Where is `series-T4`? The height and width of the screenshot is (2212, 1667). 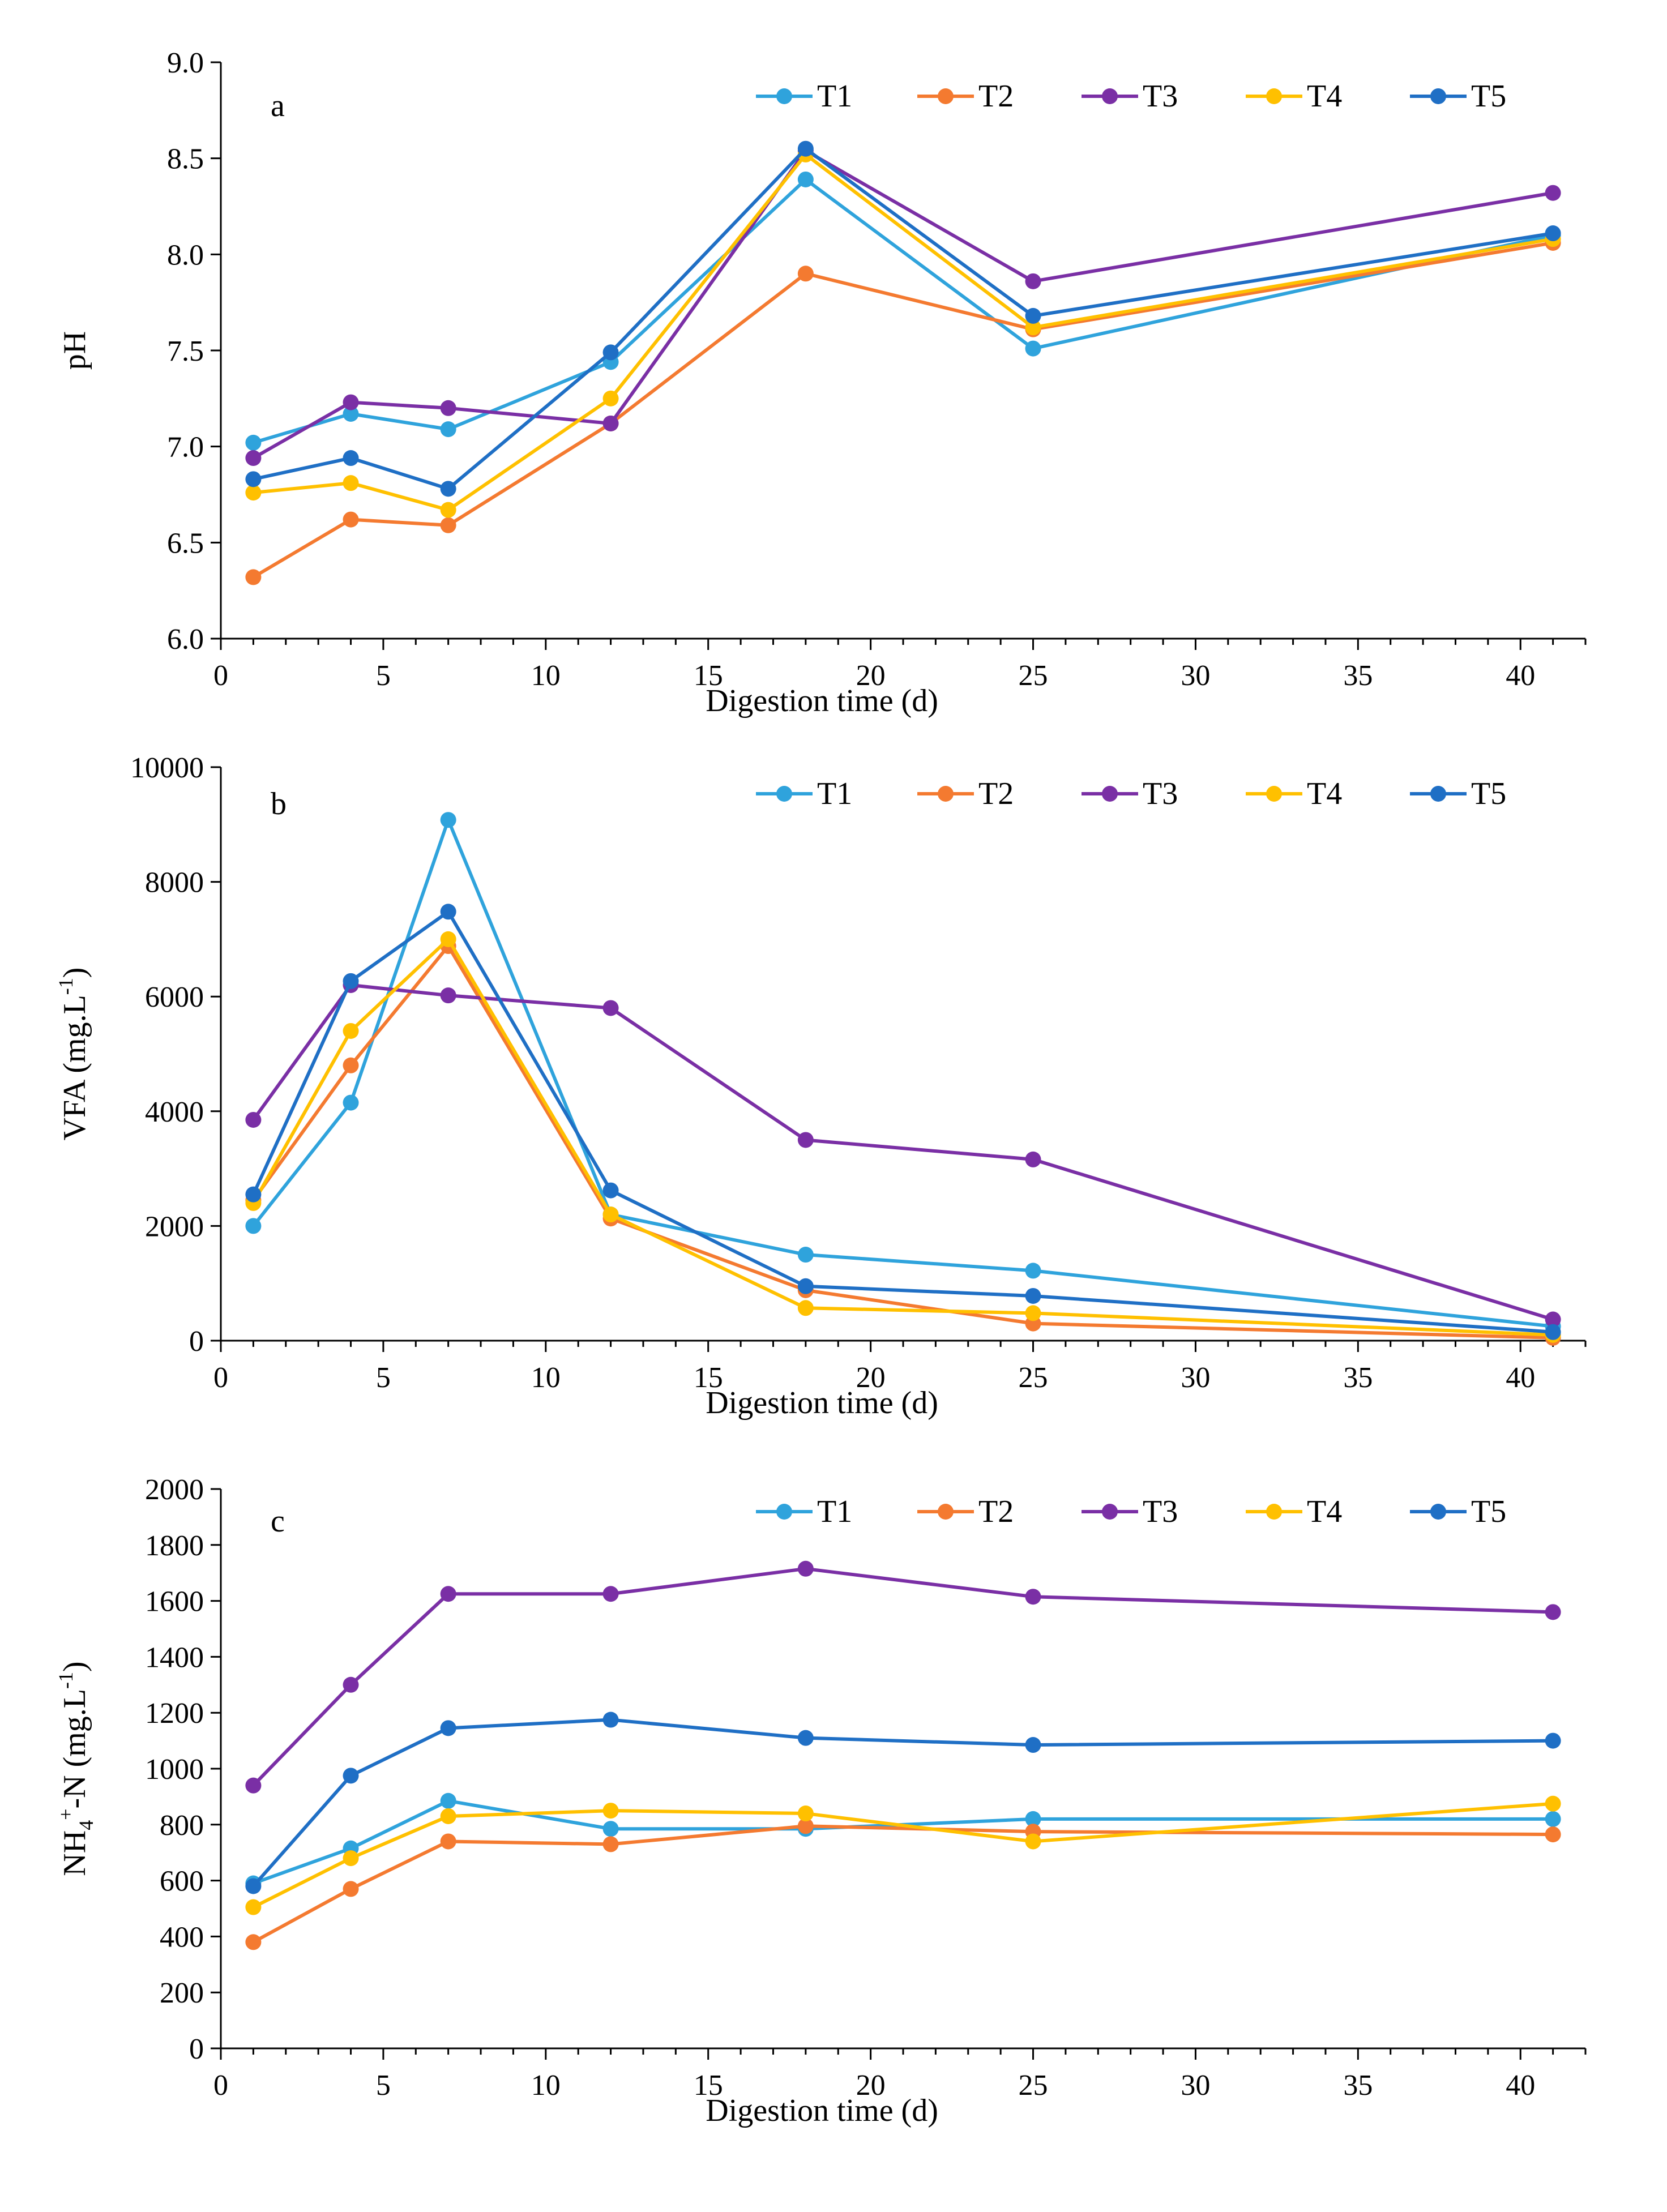 series-T4 is located at coordinates (903, 1855).